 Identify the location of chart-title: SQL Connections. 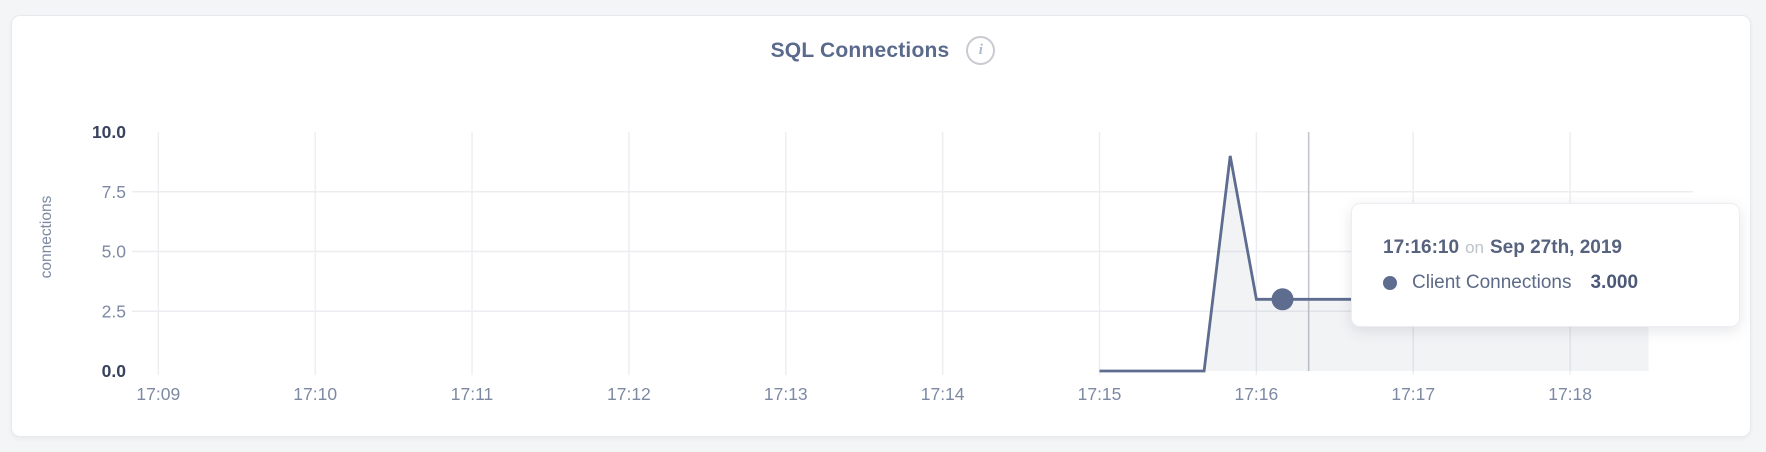
(860, 50).